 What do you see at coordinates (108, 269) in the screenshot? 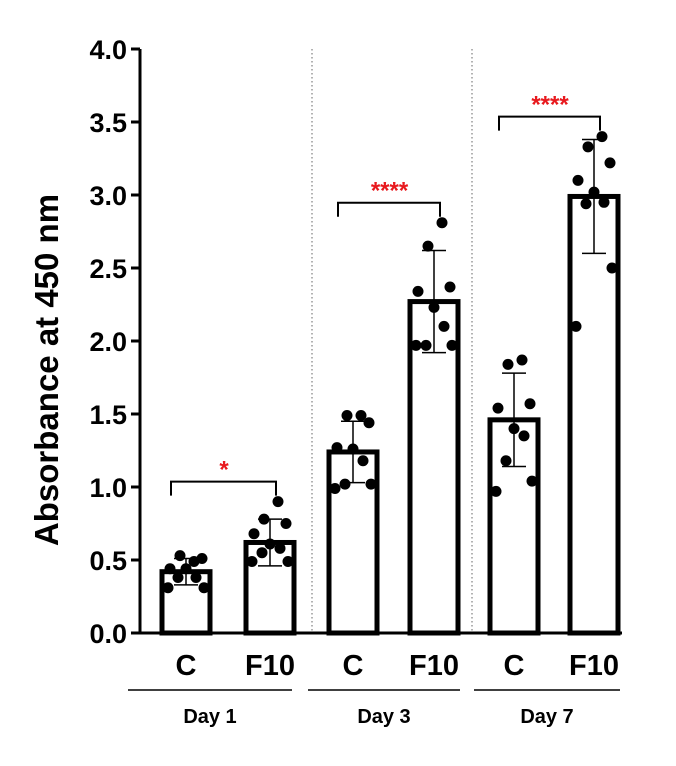
I see `y-tick-label: 2.5` at bounding box center [108, 269].